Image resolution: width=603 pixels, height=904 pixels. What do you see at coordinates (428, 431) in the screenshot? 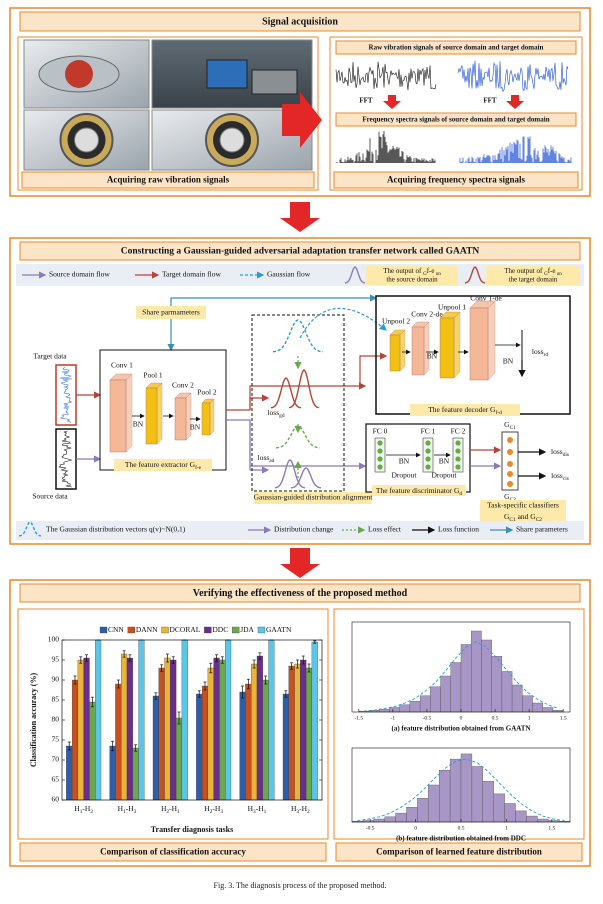
I see `label: FC 1` at bounding box center [428, 431].